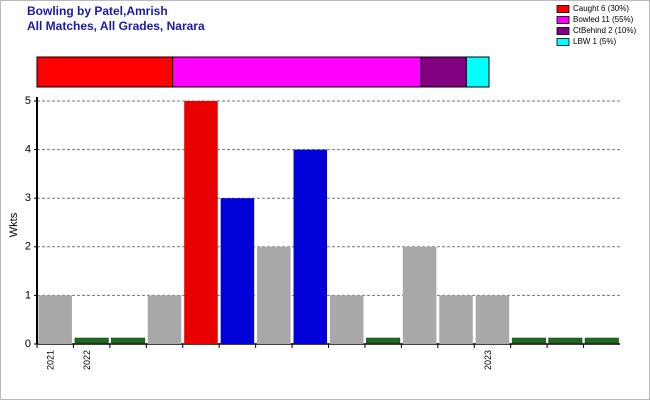 The width and height of the screenshot is (650, 400). Describe the element at coordinates (28, 295) in the screenshot. I see `y-tick-label: 1` at that location.